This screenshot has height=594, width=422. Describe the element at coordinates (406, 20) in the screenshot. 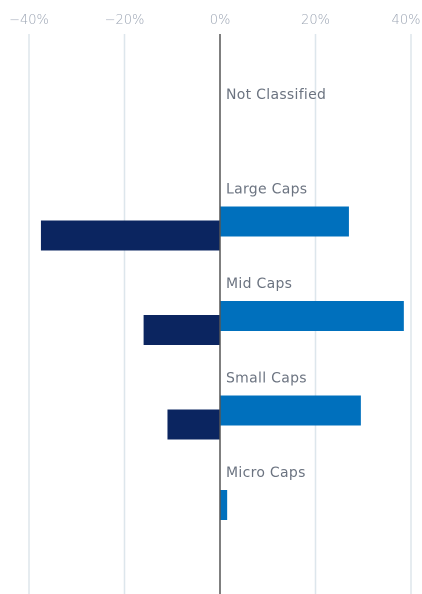

I see `x-tick-label: 40%` at that location.